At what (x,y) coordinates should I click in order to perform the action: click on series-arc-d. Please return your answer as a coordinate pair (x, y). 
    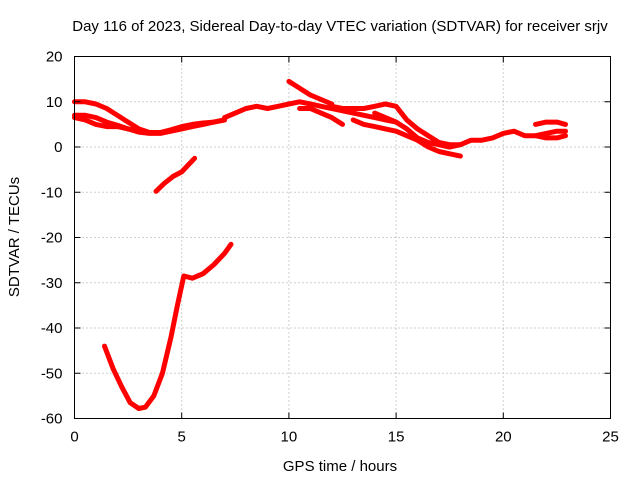
    Looking at the image, I should click on (310, 112).